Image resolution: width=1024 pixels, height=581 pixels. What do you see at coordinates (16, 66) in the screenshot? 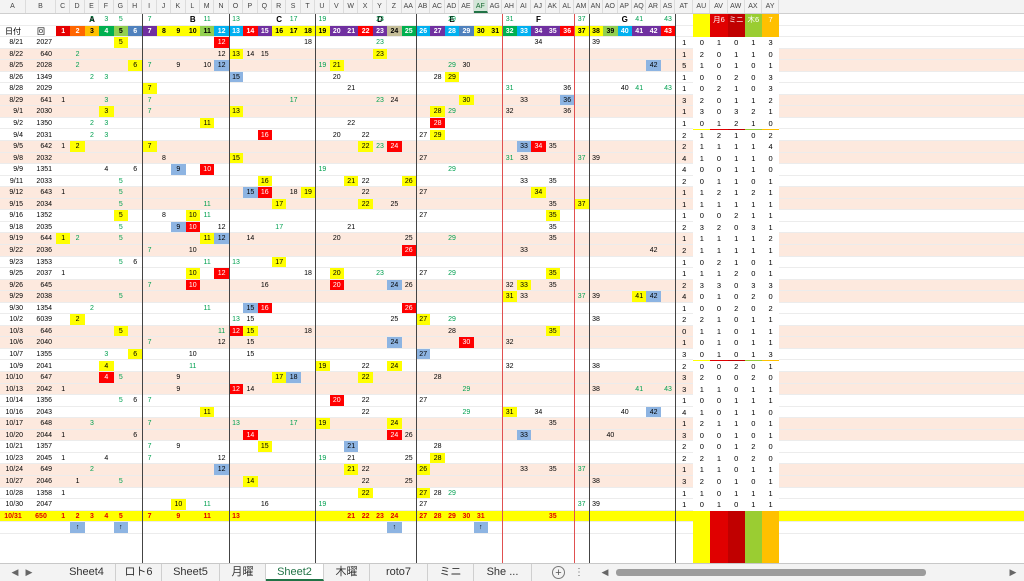
I see `cell-a: 8/25` at bounding box center [16, 66].